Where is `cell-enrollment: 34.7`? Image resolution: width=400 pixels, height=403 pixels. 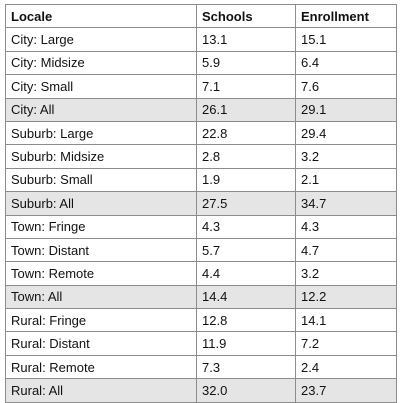
cell-enrollment: 34.7 is located at coordinates (346, 203).